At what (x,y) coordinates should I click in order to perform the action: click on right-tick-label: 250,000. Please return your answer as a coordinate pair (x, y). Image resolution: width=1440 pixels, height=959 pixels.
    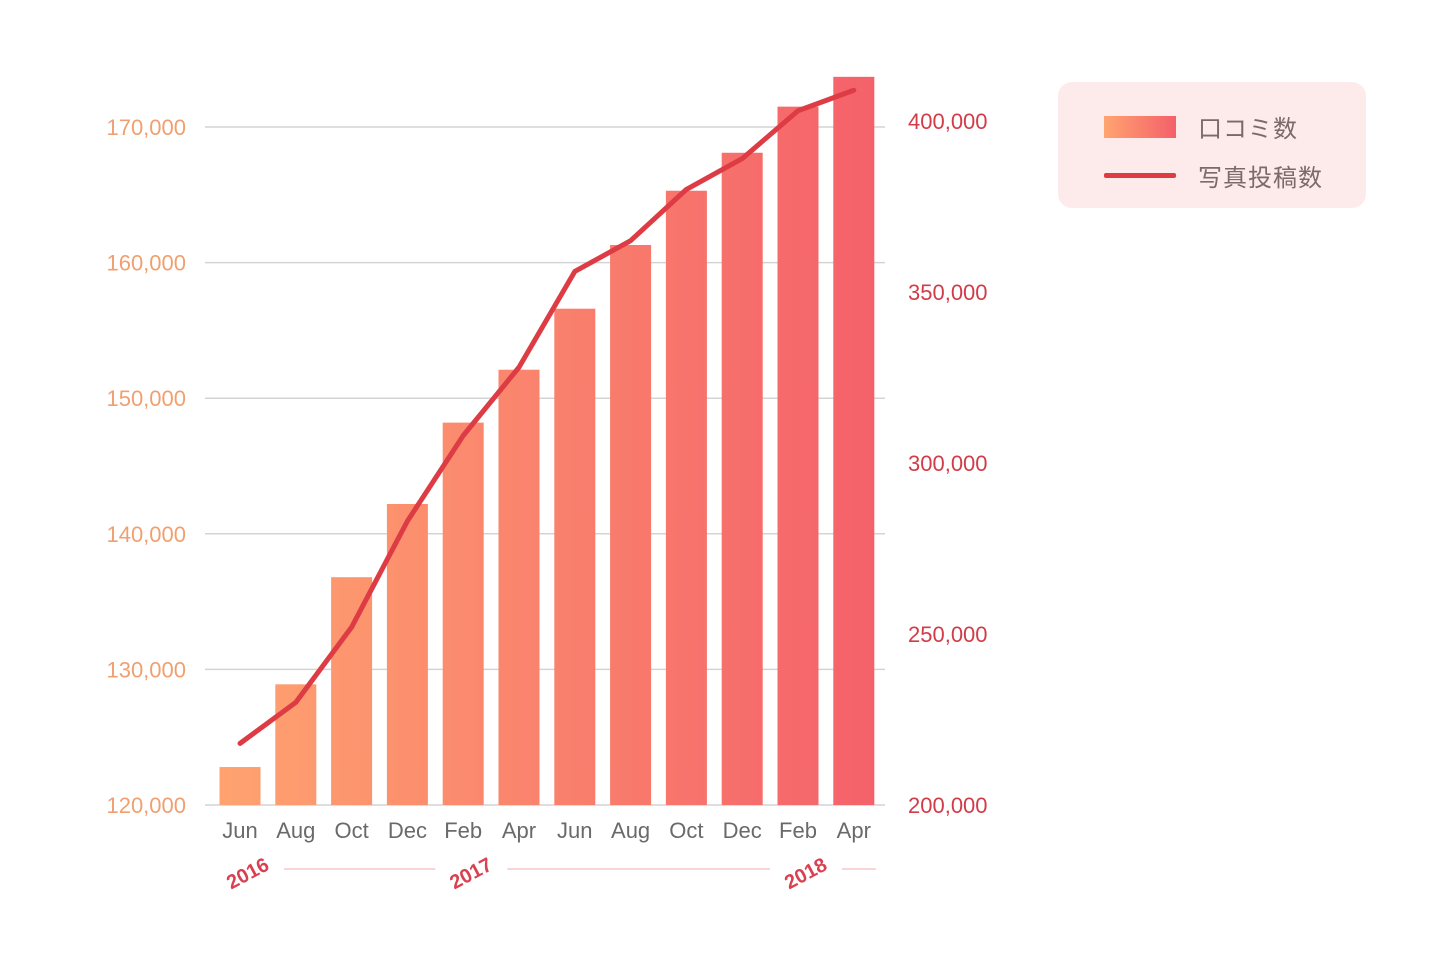
    Looking at the image, I should click on (948, 634).